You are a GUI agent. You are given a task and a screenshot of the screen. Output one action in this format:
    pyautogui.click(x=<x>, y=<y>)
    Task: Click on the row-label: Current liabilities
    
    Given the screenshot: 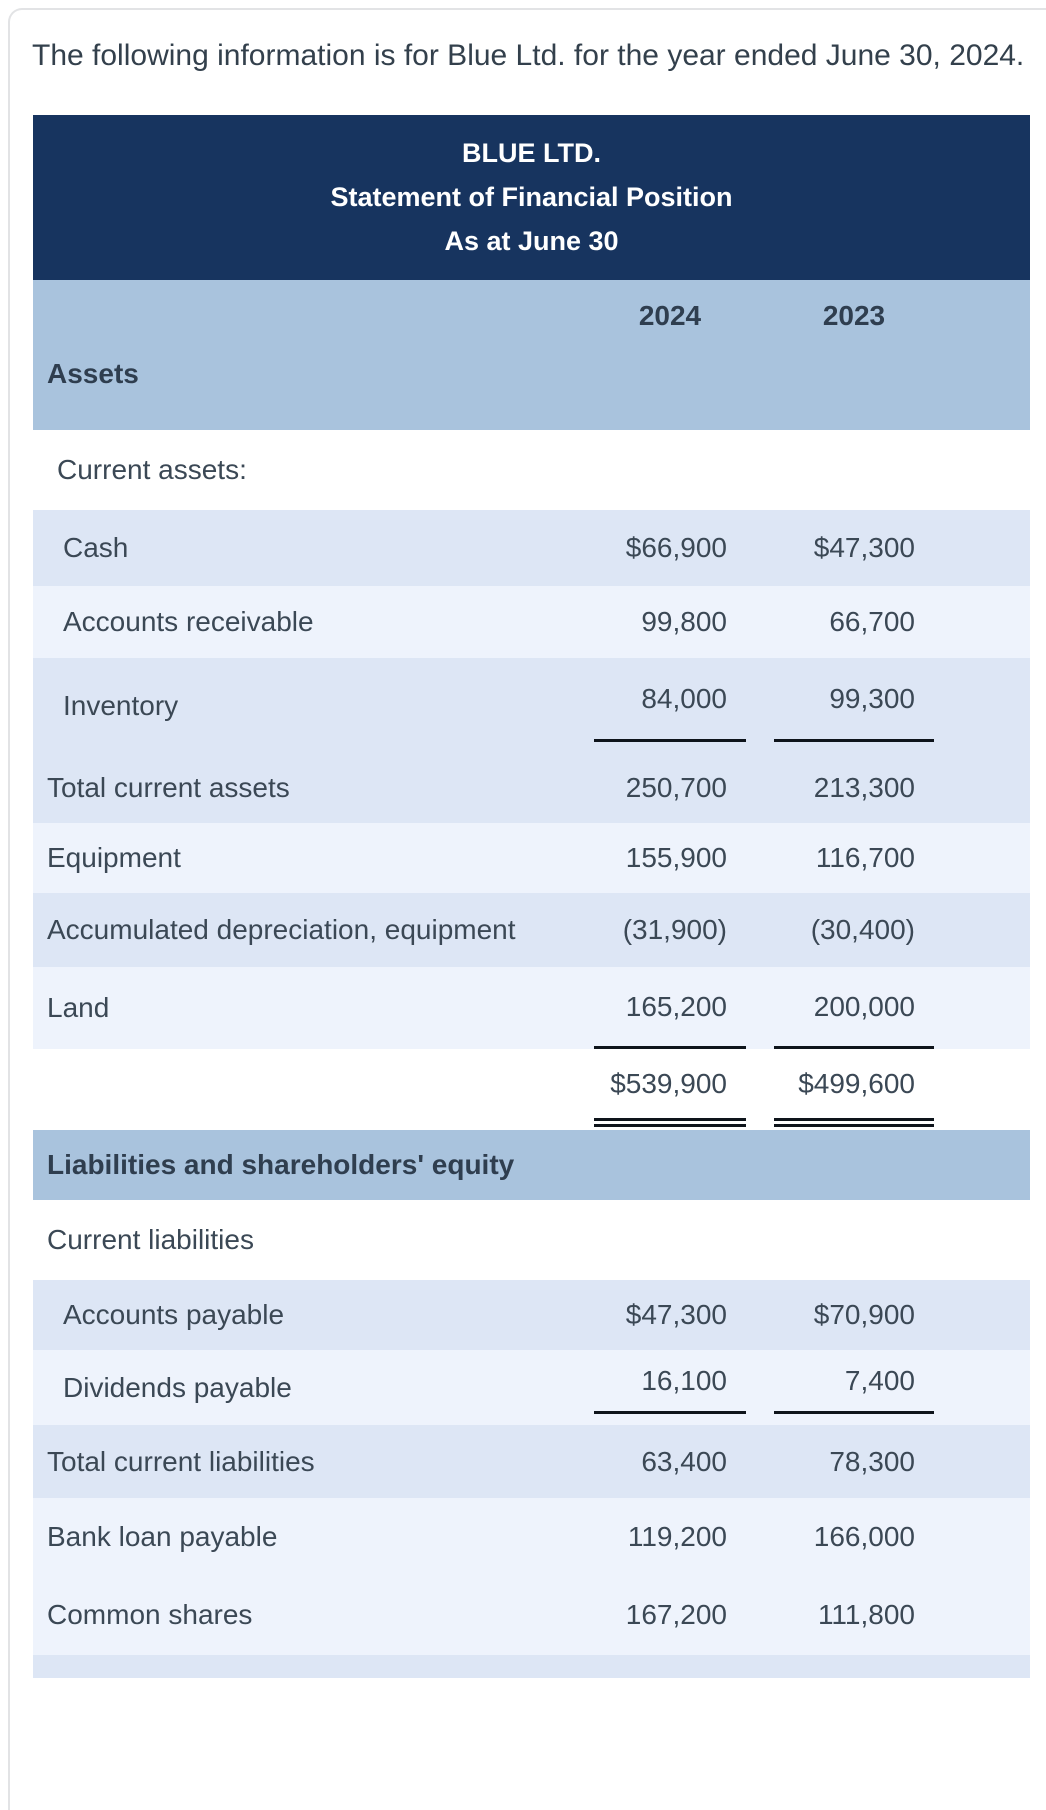 What is the action you would take?
    pyautogui.click(x=150, y=1239)
    